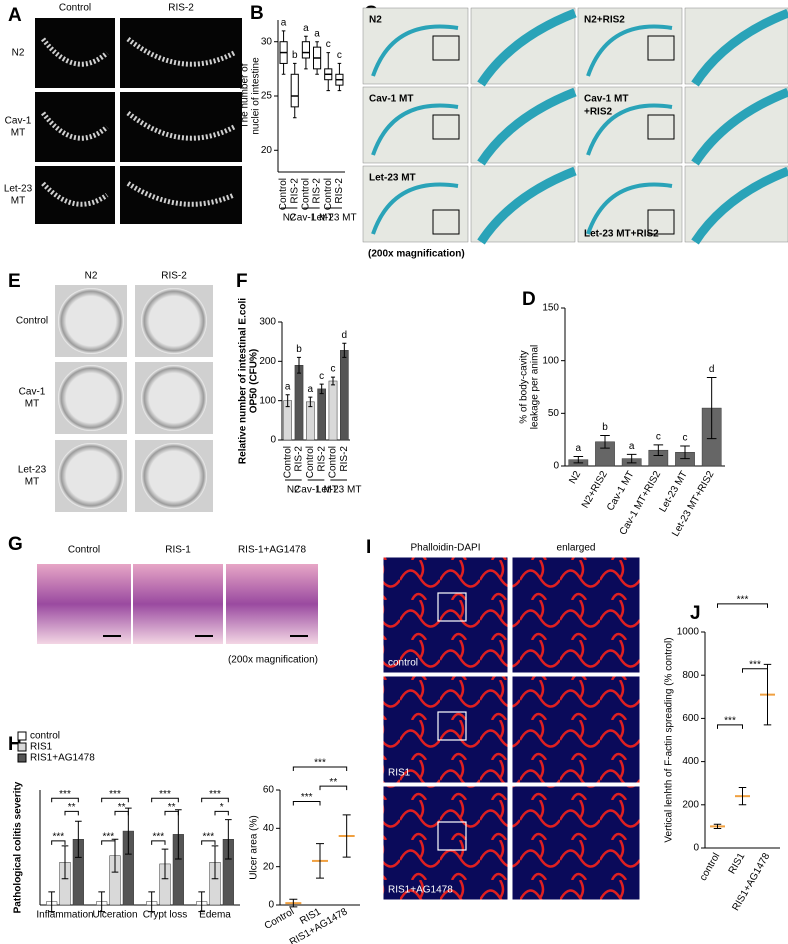 This screenshot has height=944, width=788. What do you see at coordinates (695, 613) in the screenshot?
I see `panel-label: J` at bounding box center [695, 613].